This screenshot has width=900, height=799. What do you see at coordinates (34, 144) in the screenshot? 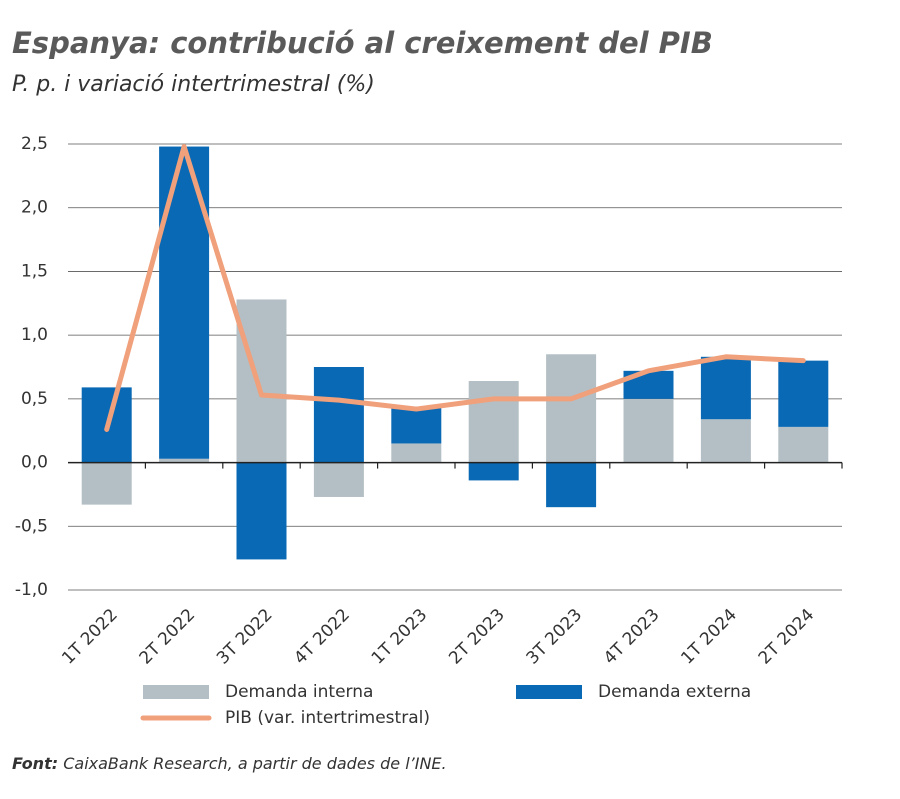
I see `y-tick-label: 2,5` at bounding box center [34, 144].